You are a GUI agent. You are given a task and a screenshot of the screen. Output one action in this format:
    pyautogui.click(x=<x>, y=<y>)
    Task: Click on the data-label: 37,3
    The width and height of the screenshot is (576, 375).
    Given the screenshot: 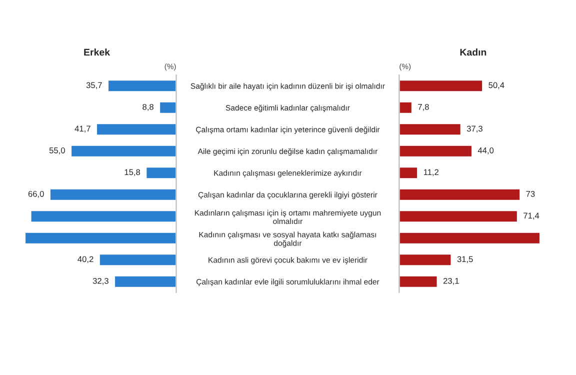 What is the action you would take?
    pyautogui.click(x=474, y=129)
    